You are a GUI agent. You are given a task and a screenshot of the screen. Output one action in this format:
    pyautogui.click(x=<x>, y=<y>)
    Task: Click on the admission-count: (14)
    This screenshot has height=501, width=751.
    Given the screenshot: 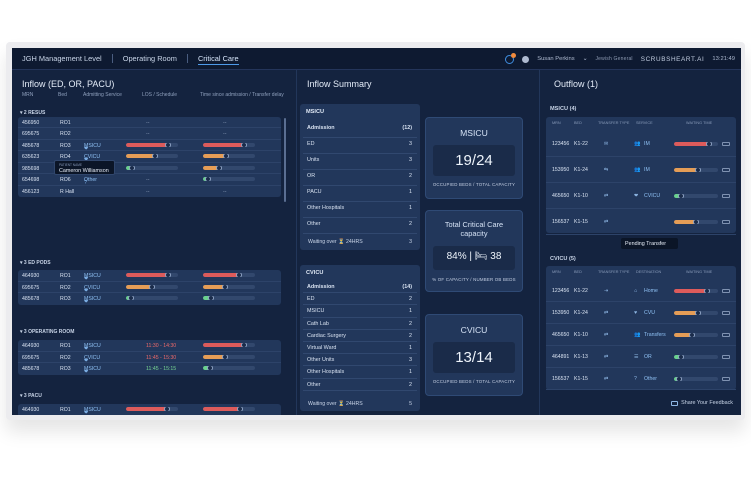 What is the action you would take?
    pyautogui.click(x=407, y=287)
    